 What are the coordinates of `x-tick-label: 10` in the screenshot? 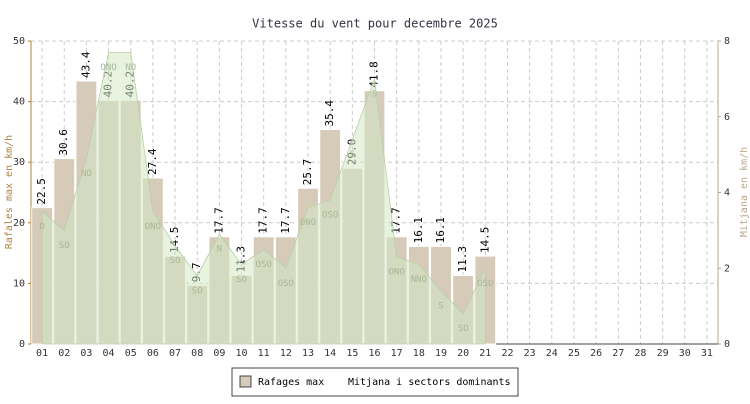 It's located at (242, 353).